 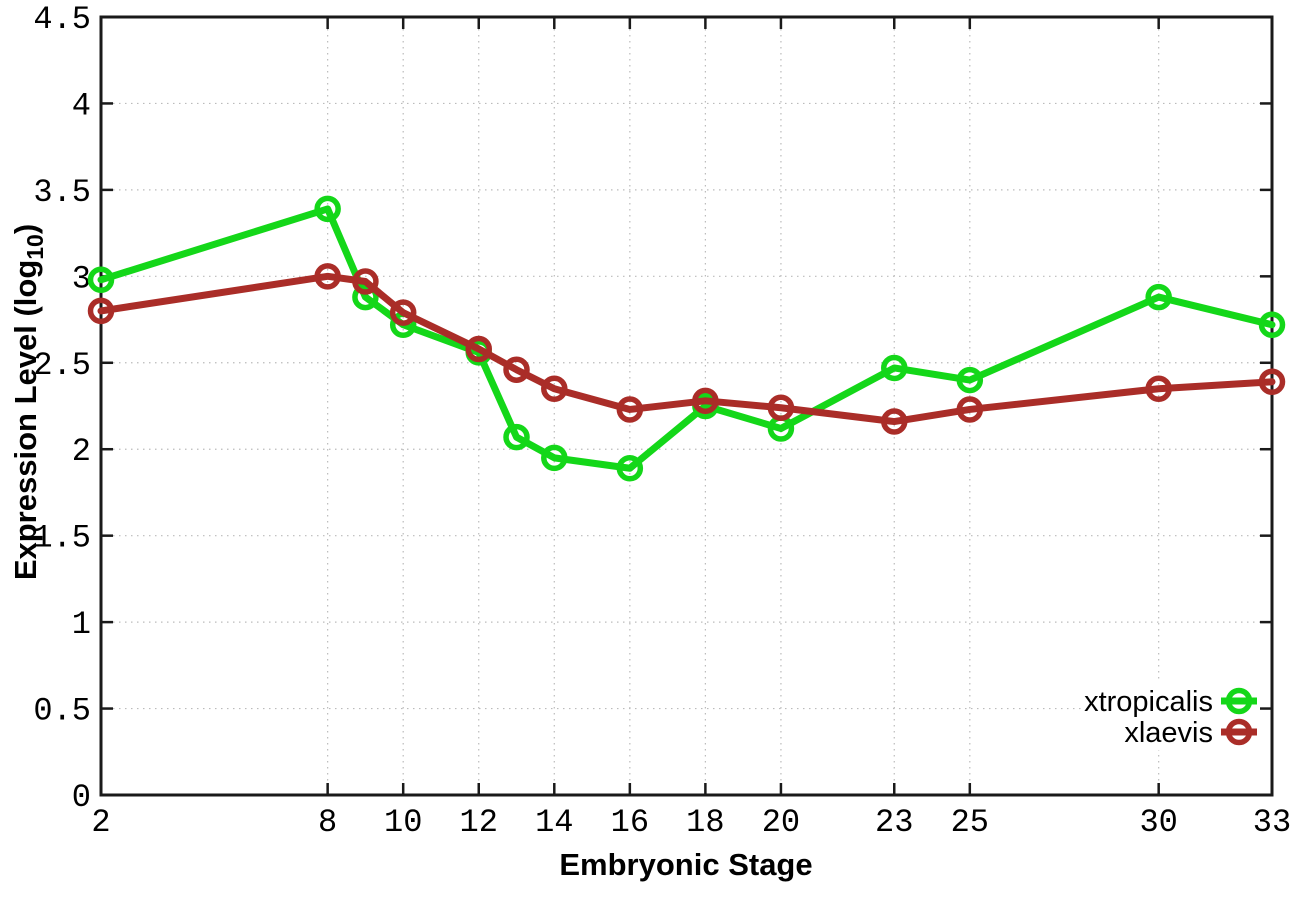 What do you see at coordinates (1272, 822) in the screenshot?
I see `x-tick-label: 33` at bounding box center [1272, 822].